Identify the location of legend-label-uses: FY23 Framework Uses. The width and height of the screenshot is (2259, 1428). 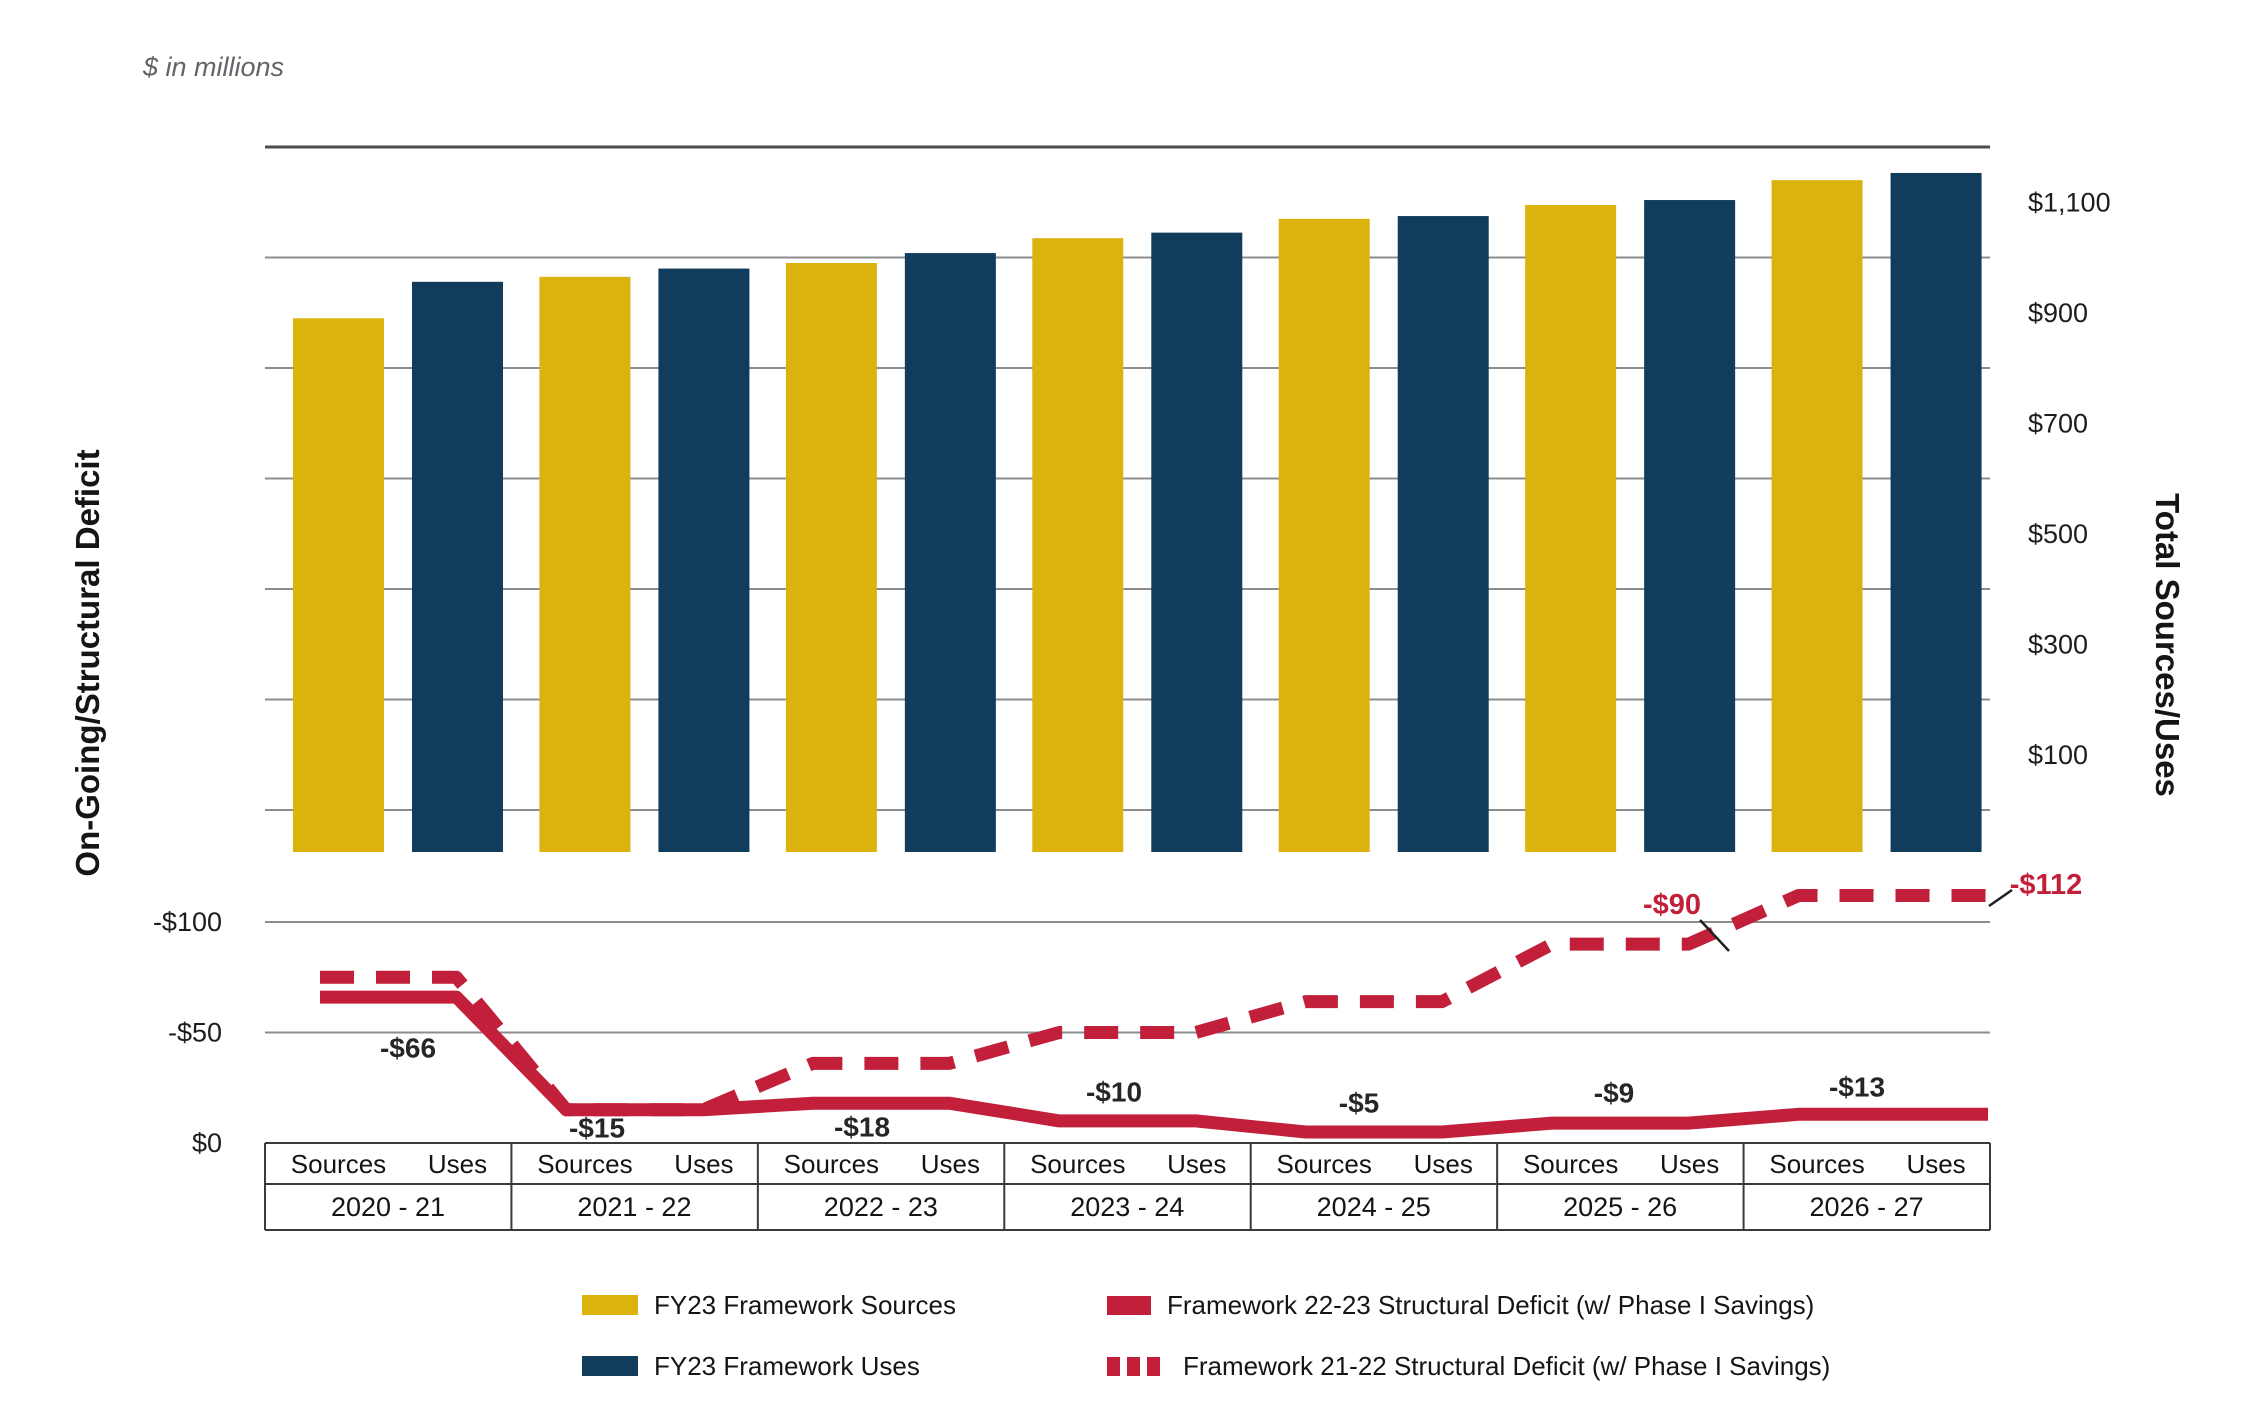
(787, 1365).